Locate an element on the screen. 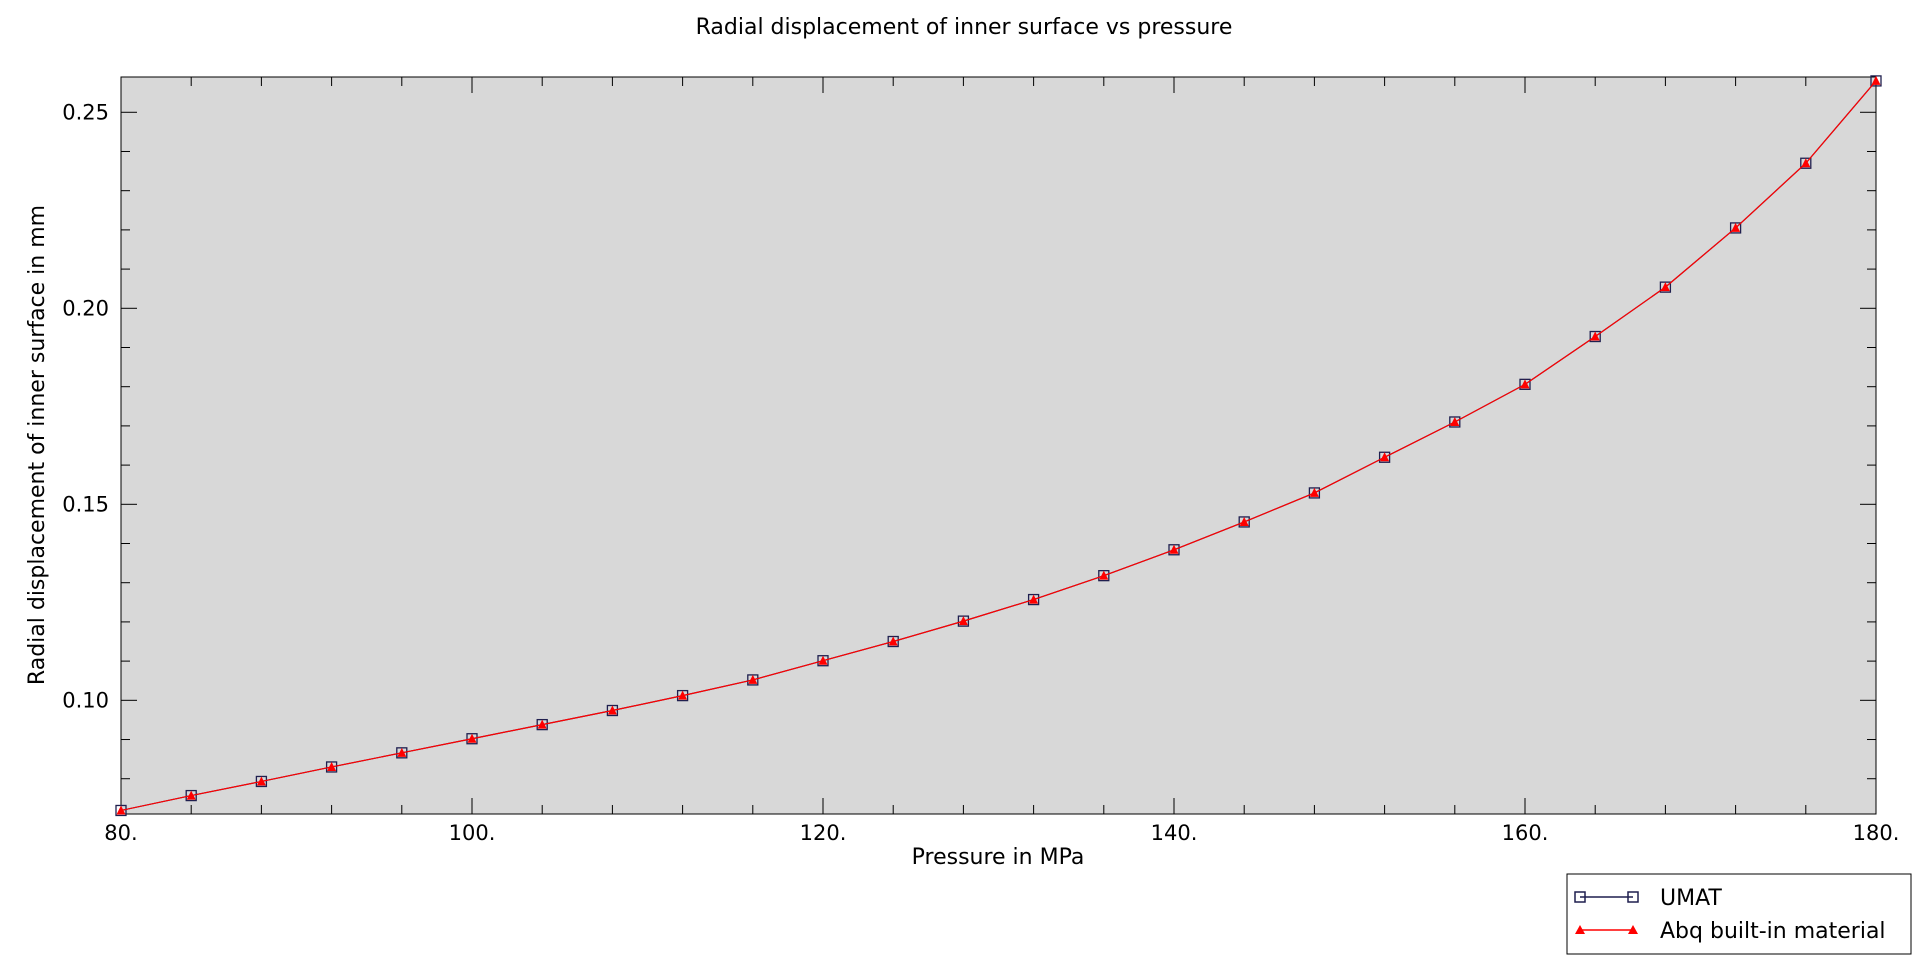 This screenshot has height=969, width=1918. legend: UMAT Abq built-in material is located at coordinates (1739, 914).